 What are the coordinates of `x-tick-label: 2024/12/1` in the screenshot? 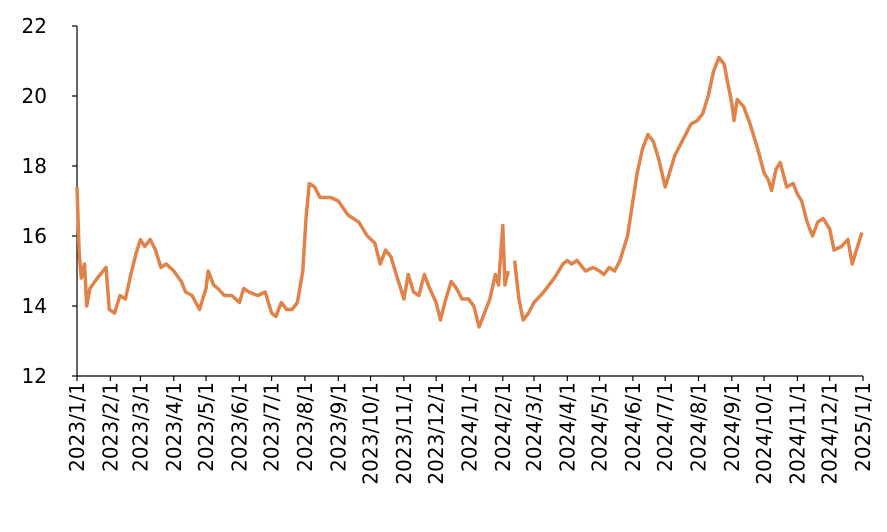 It's located at (830, 433).